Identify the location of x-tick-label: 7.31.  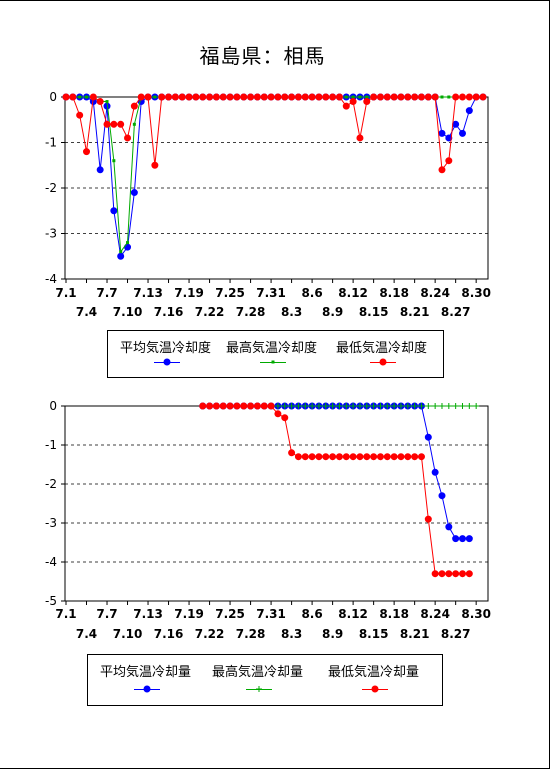
(271, 293).